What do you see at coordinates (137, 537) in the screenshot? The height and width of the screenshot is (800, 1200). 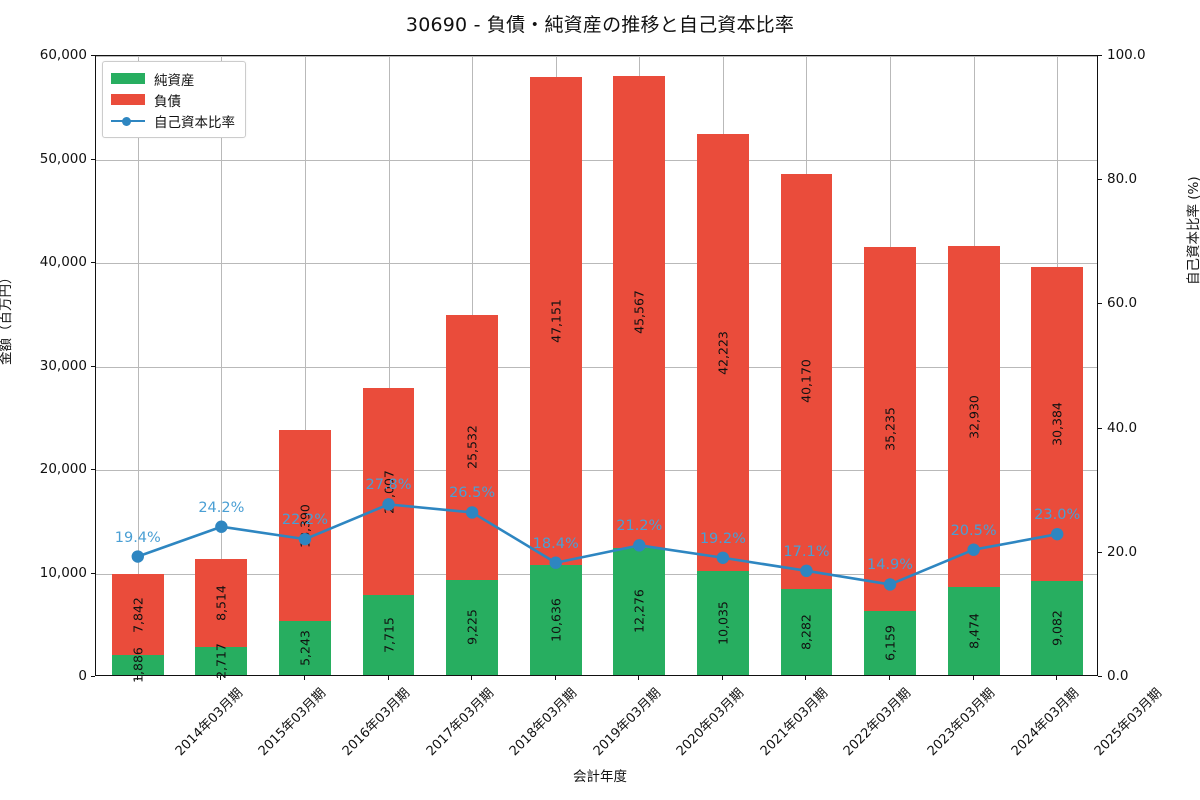 I see `ratio-data-label: 19.4%` at bounding box center [137, 537].